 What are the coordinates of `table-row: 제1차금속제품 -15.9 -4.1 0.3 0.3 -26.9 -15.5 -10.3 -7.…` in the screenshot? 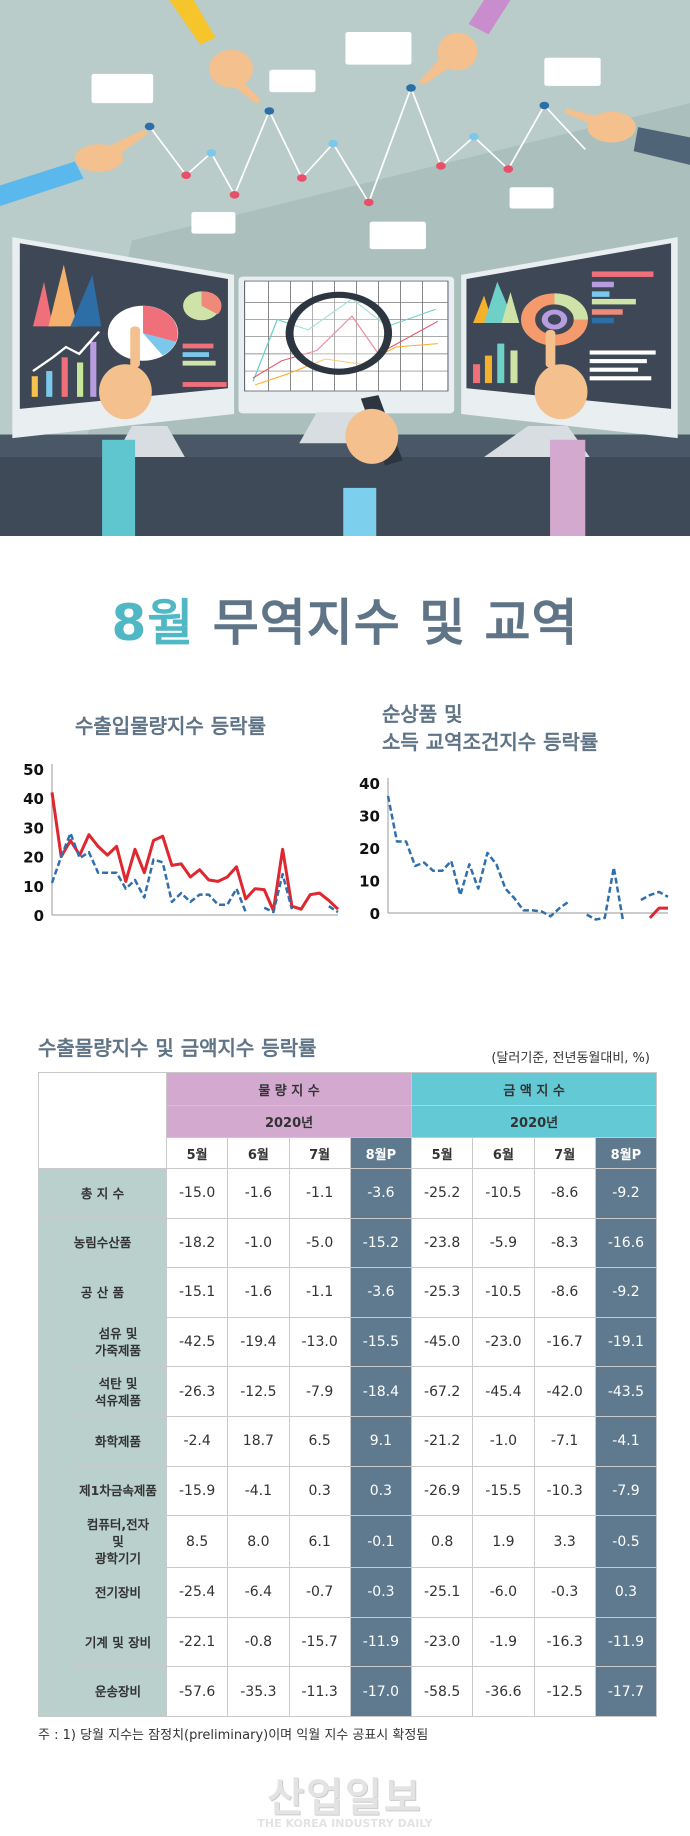 It's located at (348, 1491).